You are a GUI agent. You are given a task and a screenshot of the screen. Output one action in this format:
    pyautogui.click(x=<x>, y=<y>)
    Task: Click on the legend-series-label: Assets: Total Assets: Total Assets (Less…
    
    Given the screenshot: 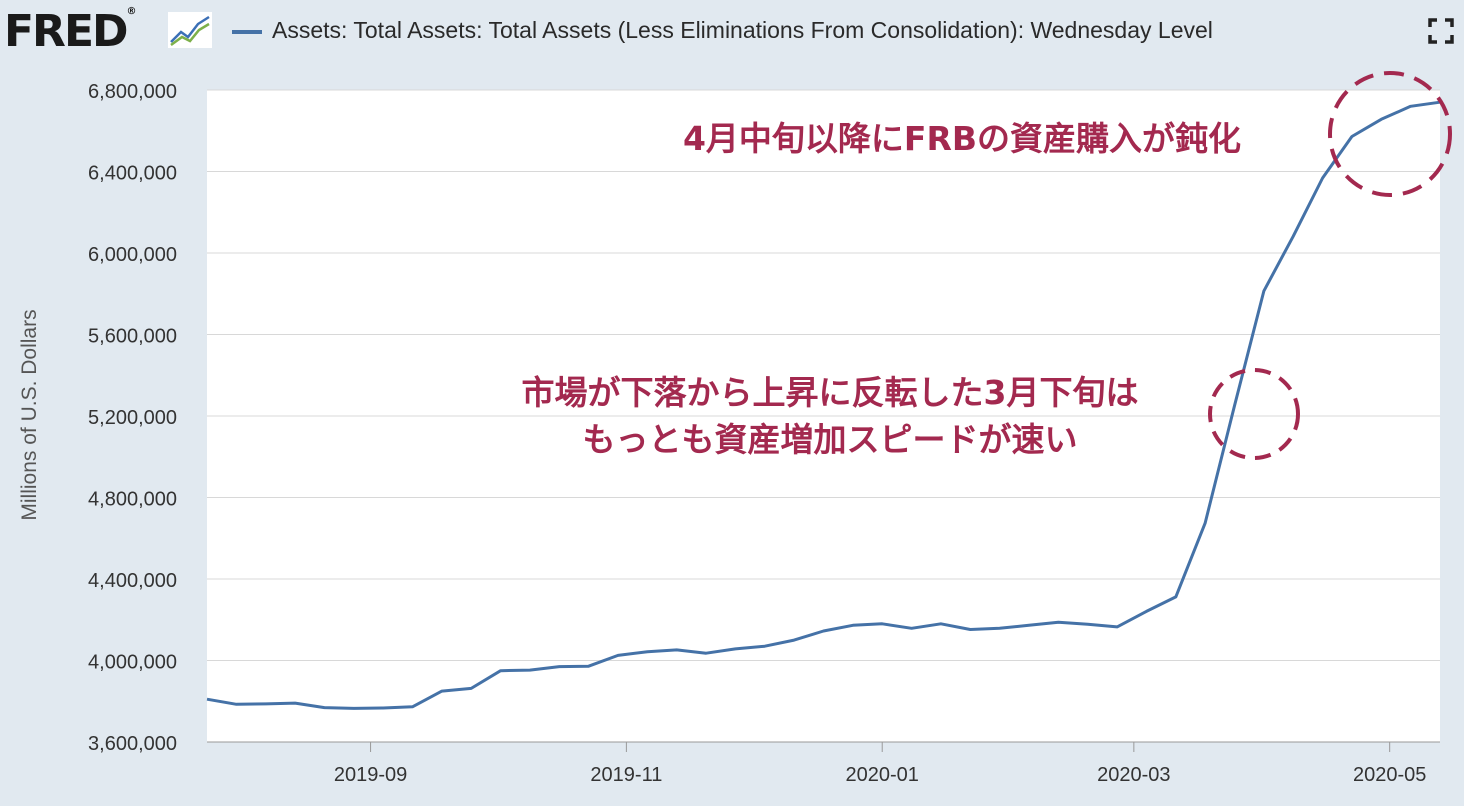 What is the action you would take?
    pyautogui.click(x=742, y=30)
    